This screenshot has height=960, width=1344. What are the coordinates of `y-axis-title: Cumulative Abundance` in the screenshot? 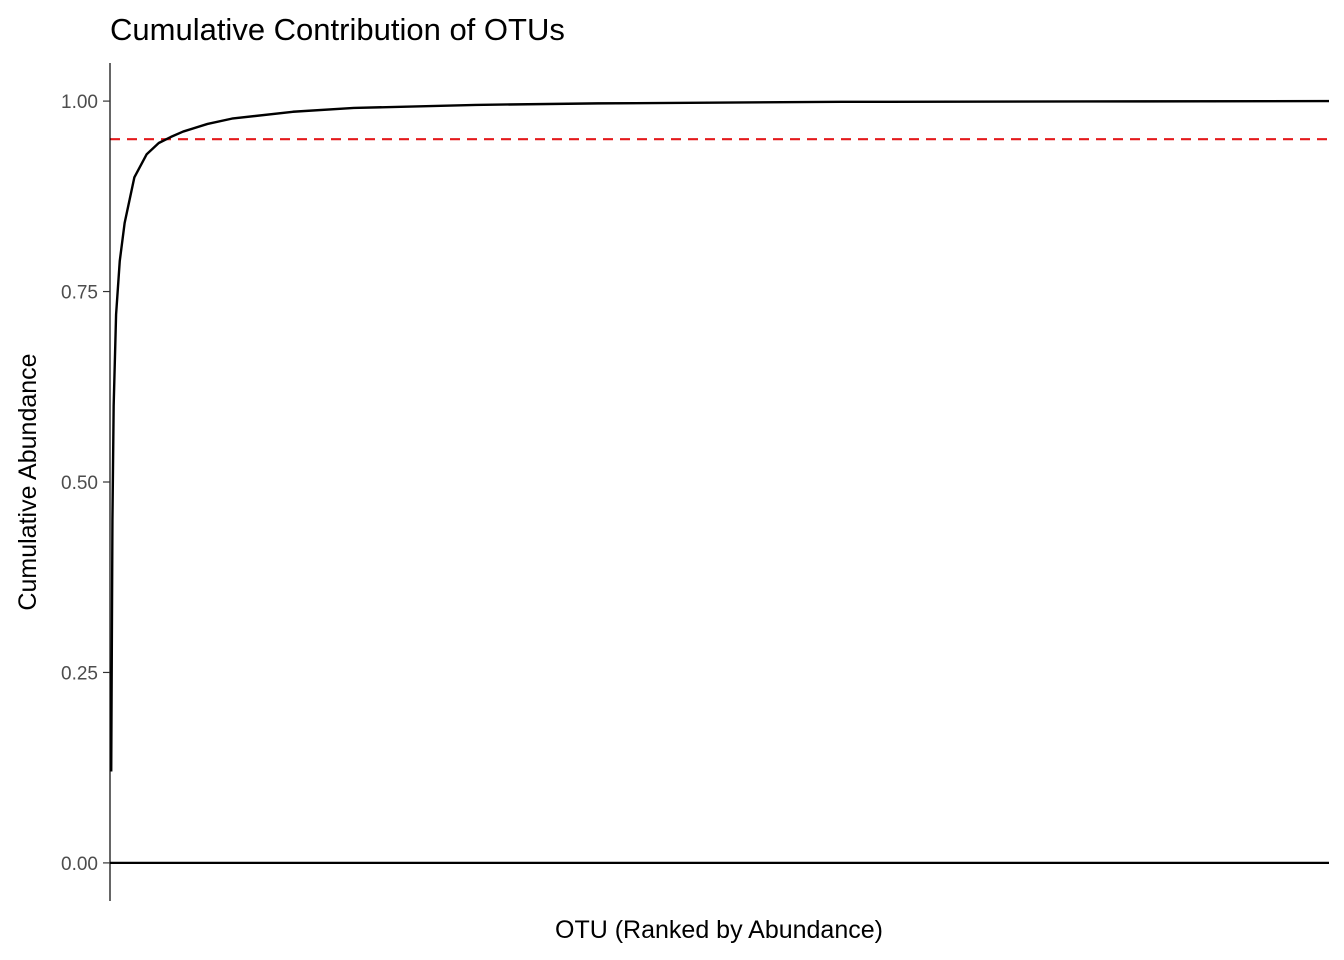 It's located at (28, 481).